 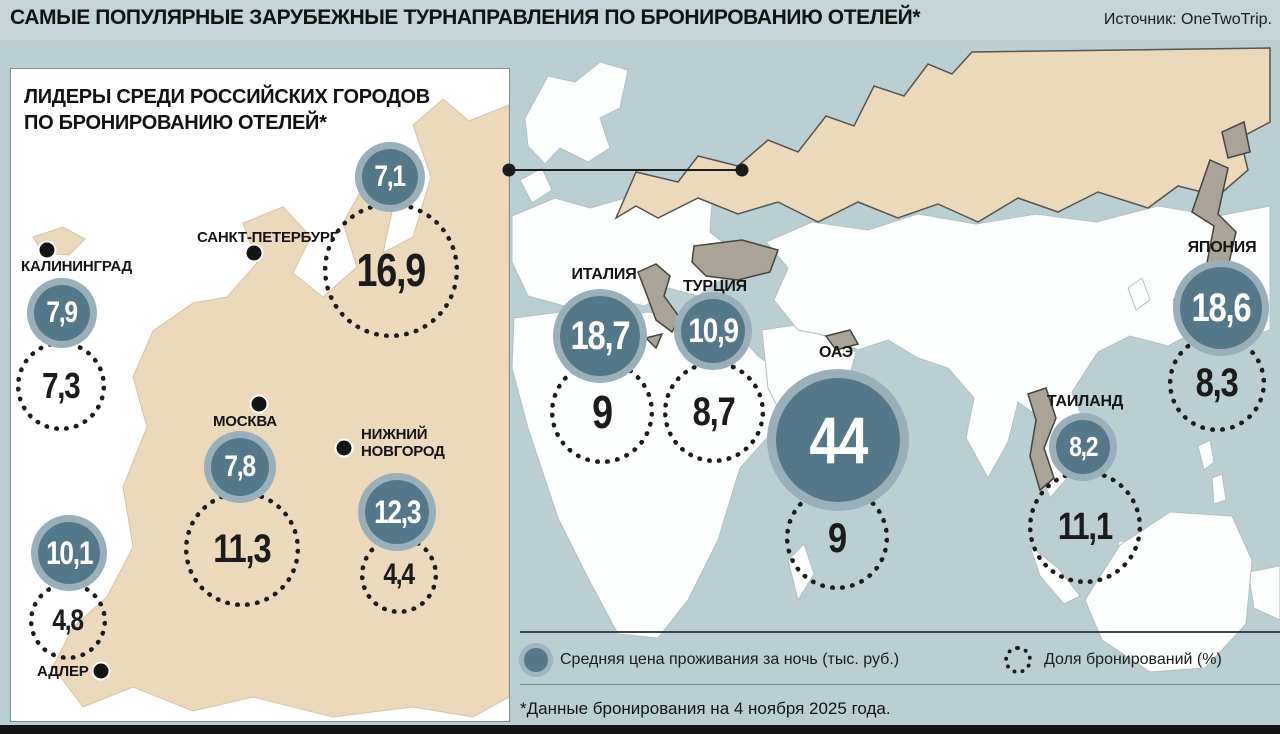 What do you see at coordinates (1206, 455) in the screenshot?
I see `philippines-shape` at bounding box center [1206, 455].